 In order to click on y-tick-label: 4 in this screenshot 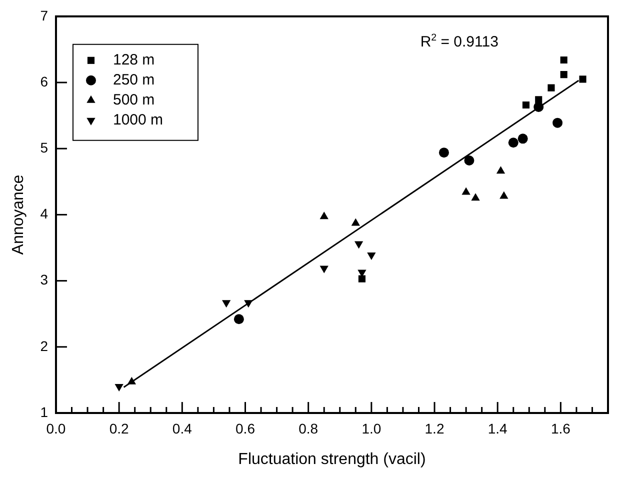, I will do `click(44, 214)`.